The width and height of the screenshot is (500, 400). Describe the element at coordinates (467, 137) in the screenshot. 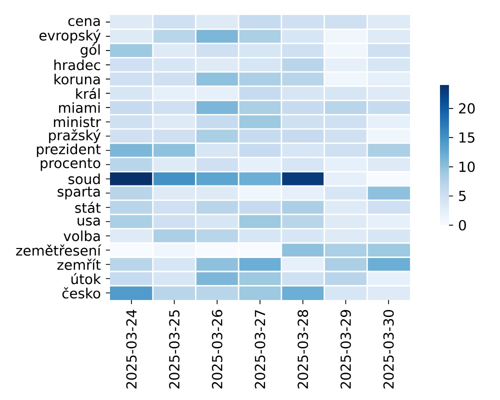

I see `color-bar-label: 15` at that location.